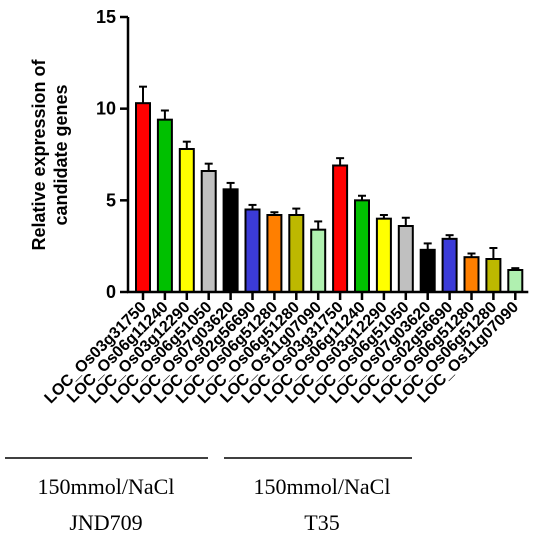 Image resolution: width=550 pixels, height=545 pixels. Describe the element at coordinates (111, 292) in the screenshot. I see `y-tick-label: 0` at that location.